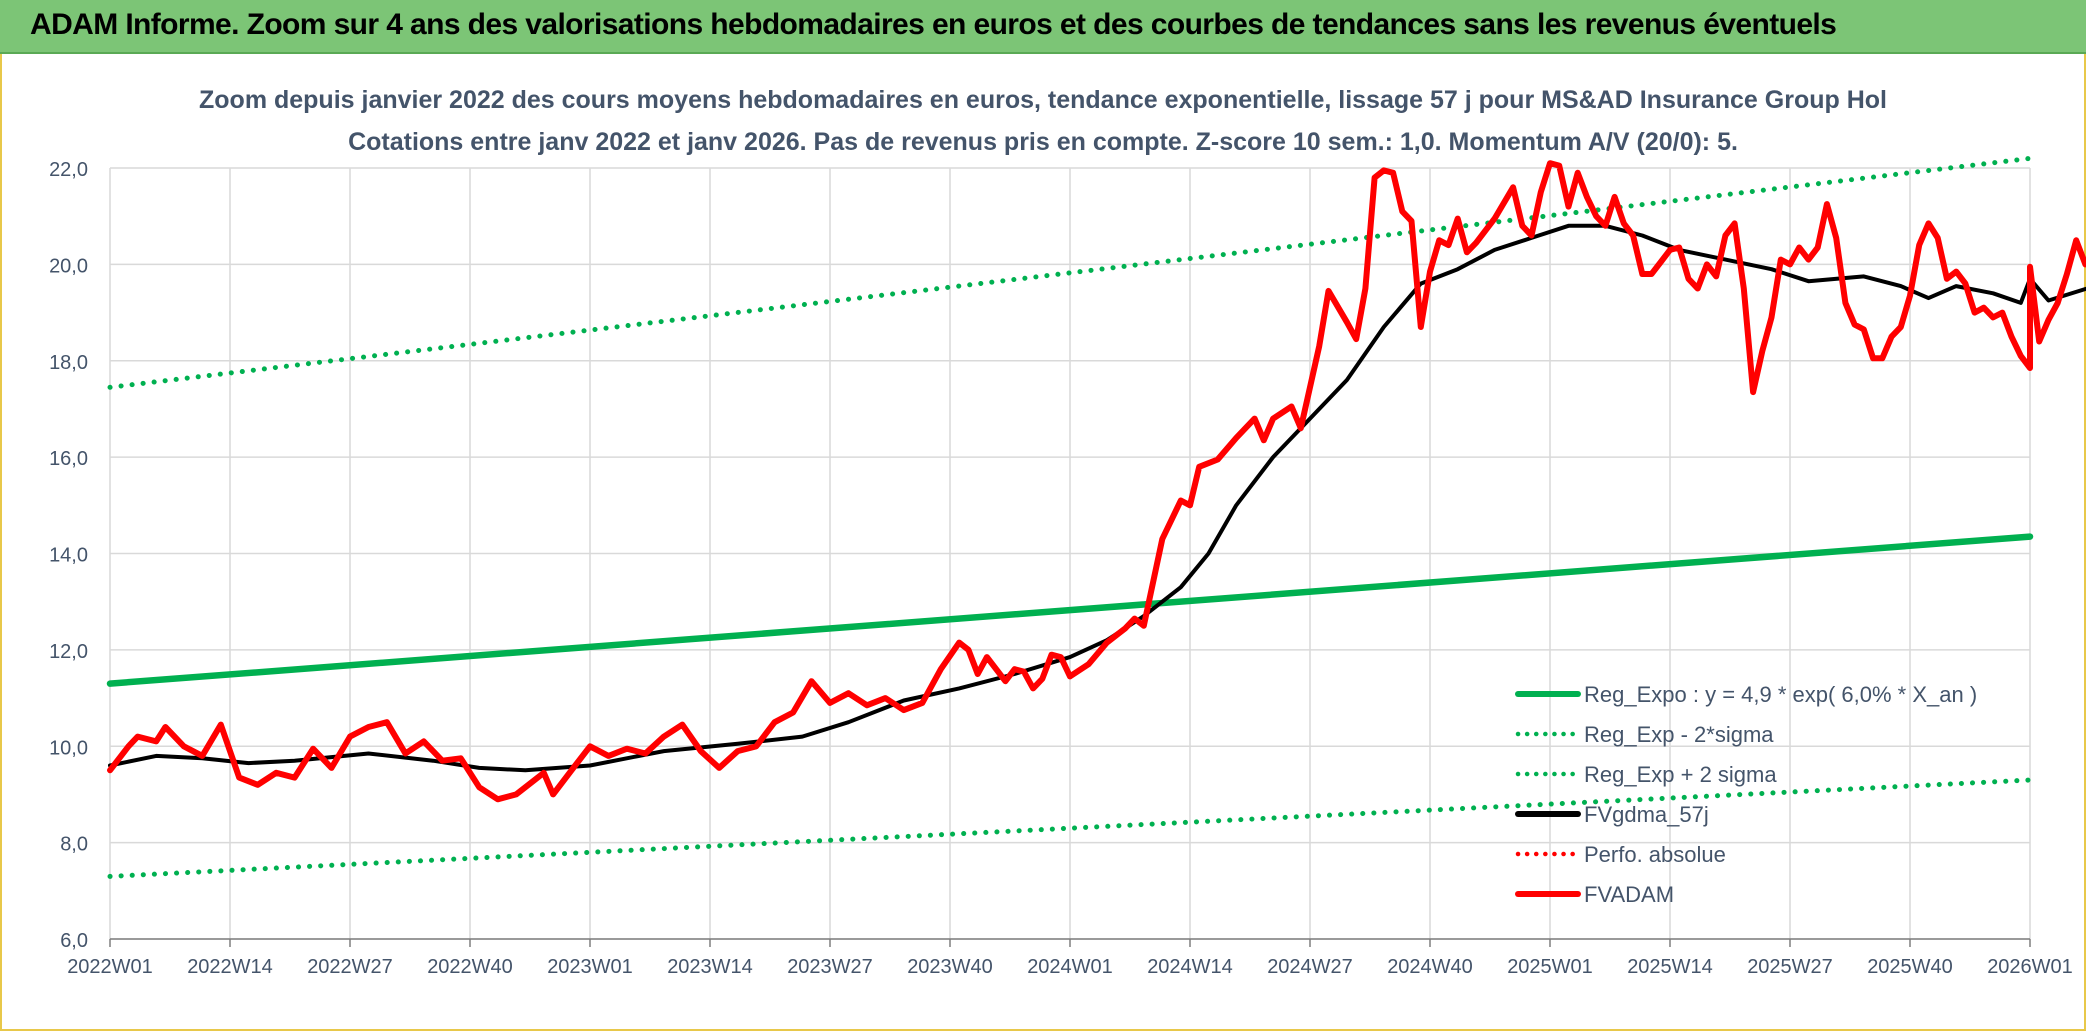  I want to click on y-tick-label: 22,0, so click(68, 170).